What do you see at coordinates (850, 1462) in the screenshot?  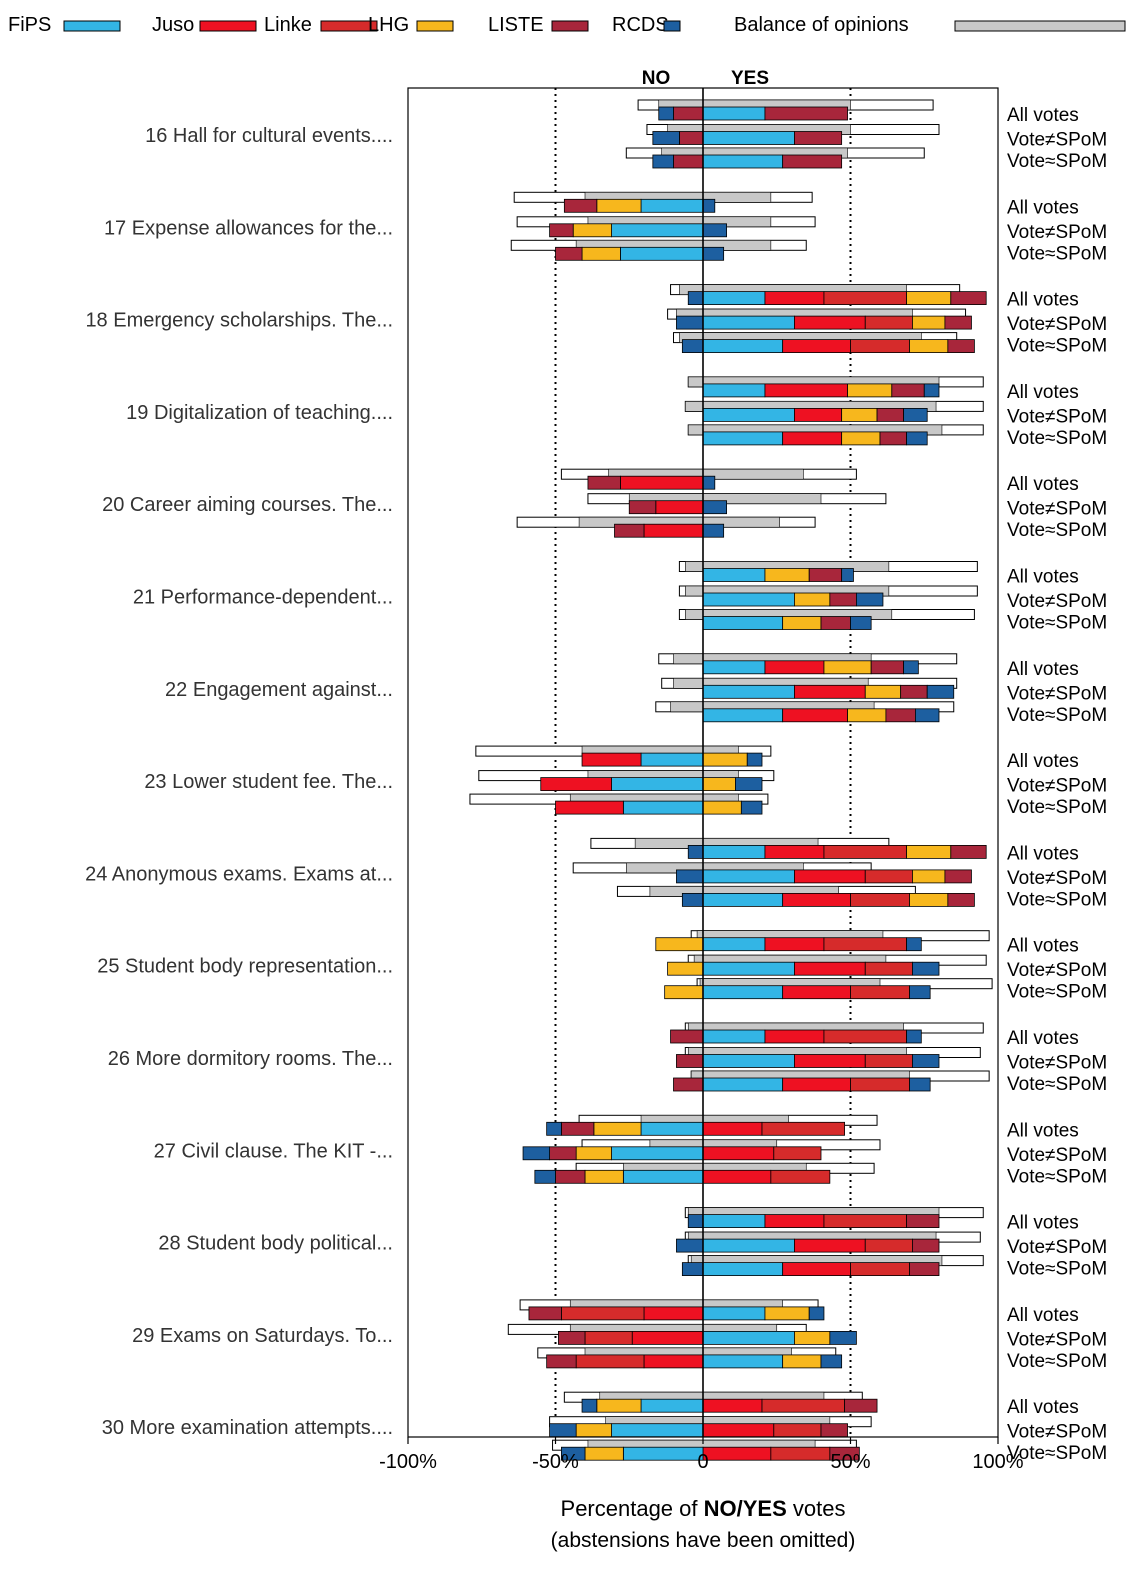 I see `x-tick-label: 50%` at bounding box center [850, 1462].